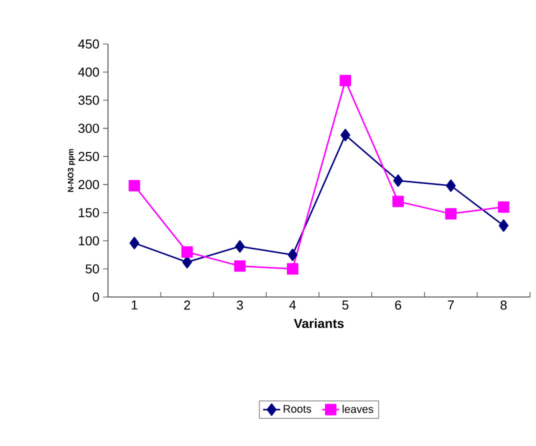 Image resolution: width=536 pixels, height=446 pixels. What do you see at coordinates (345, 305) in the screenshot?
I see `x-tick-label: 5` at bounding box center [345, 305].